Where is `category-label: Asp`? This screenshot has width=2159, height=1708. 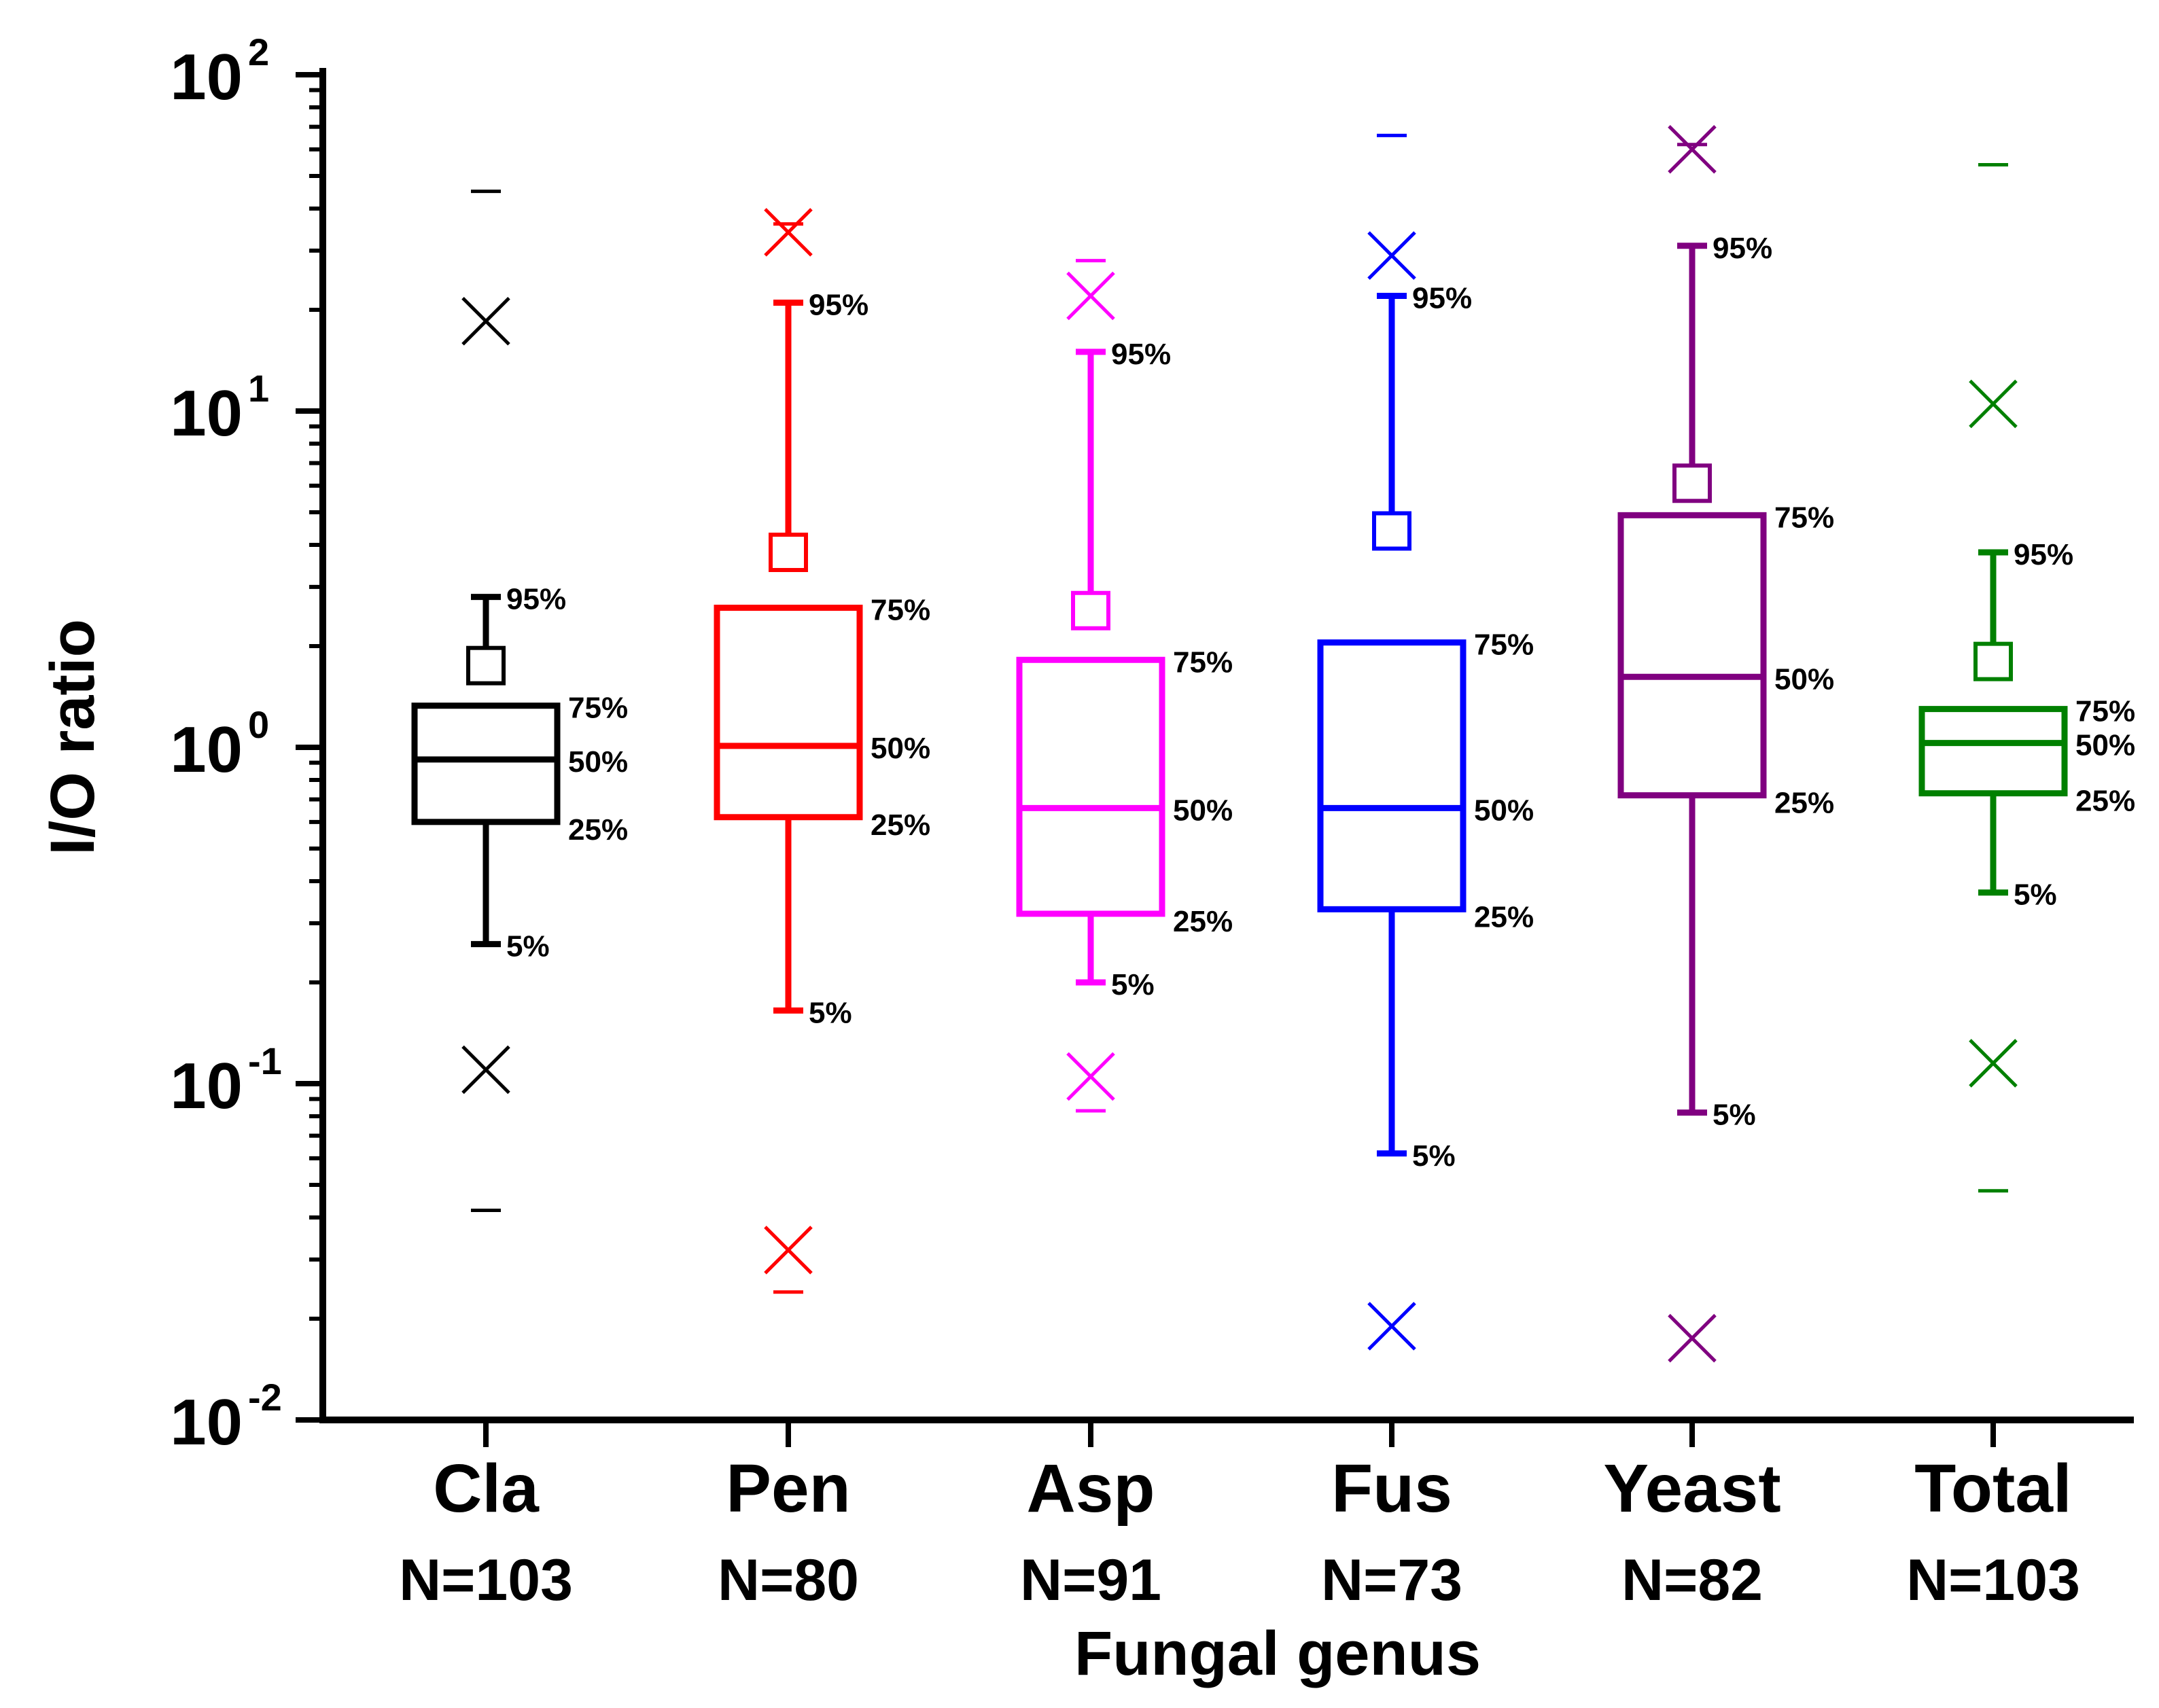
category-label: Asp is located at coordinates (1091, 1489).